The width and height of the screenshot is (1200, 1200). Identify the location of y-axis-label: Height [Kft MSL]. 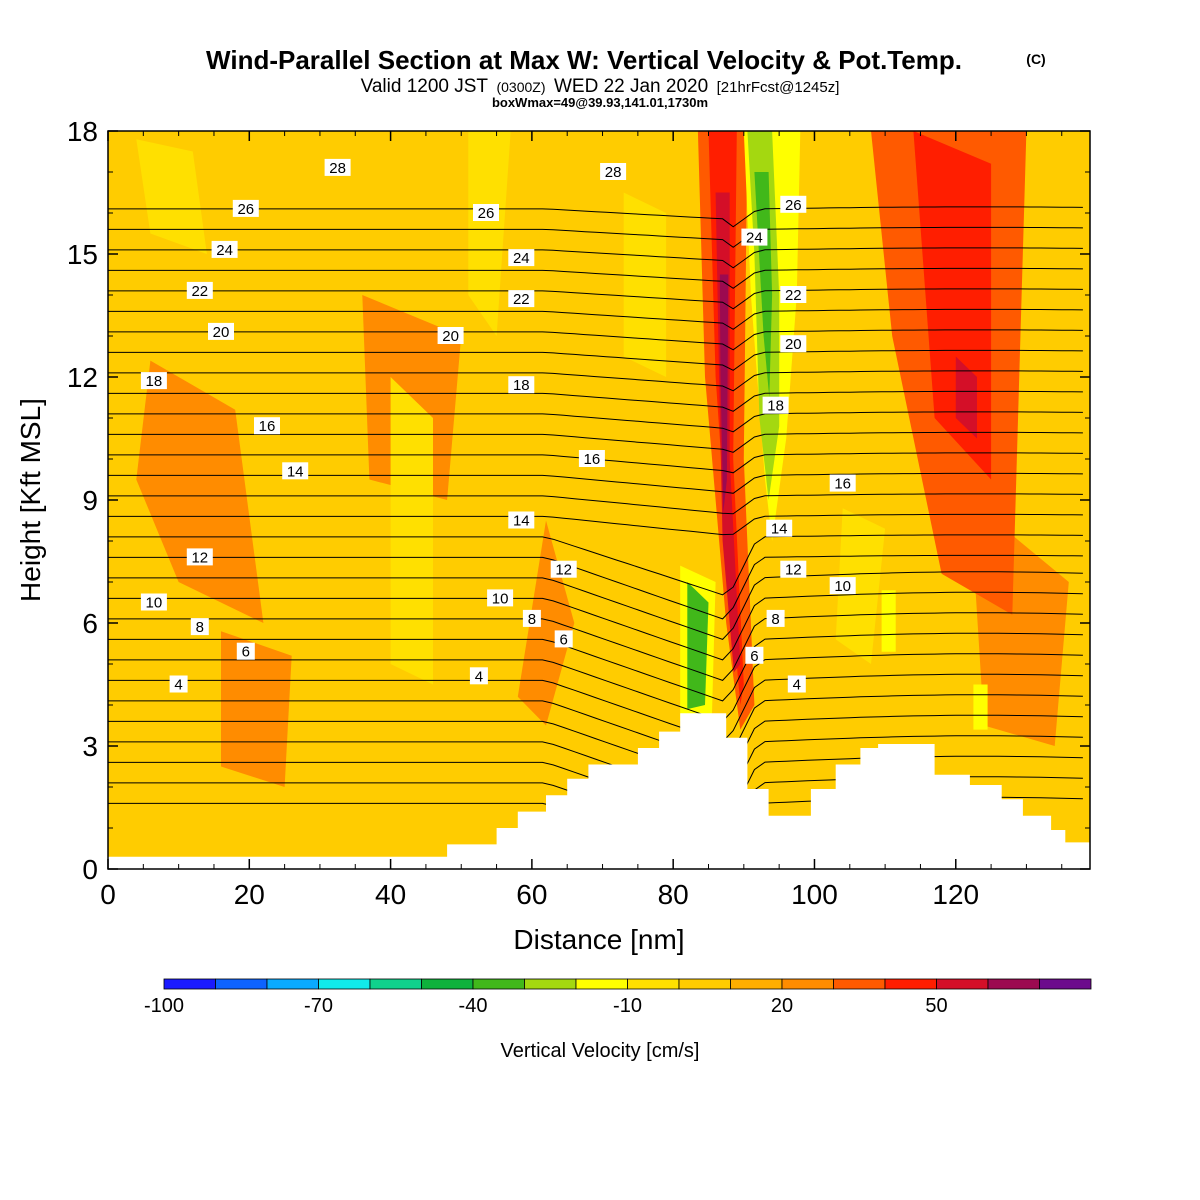
(30, 500).